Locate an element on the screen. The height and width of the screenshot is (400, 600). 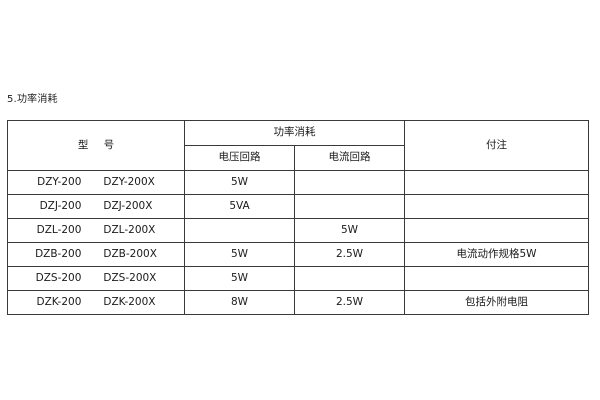
model-code-variant: DZB-200X is located at coordinates (130, 253).